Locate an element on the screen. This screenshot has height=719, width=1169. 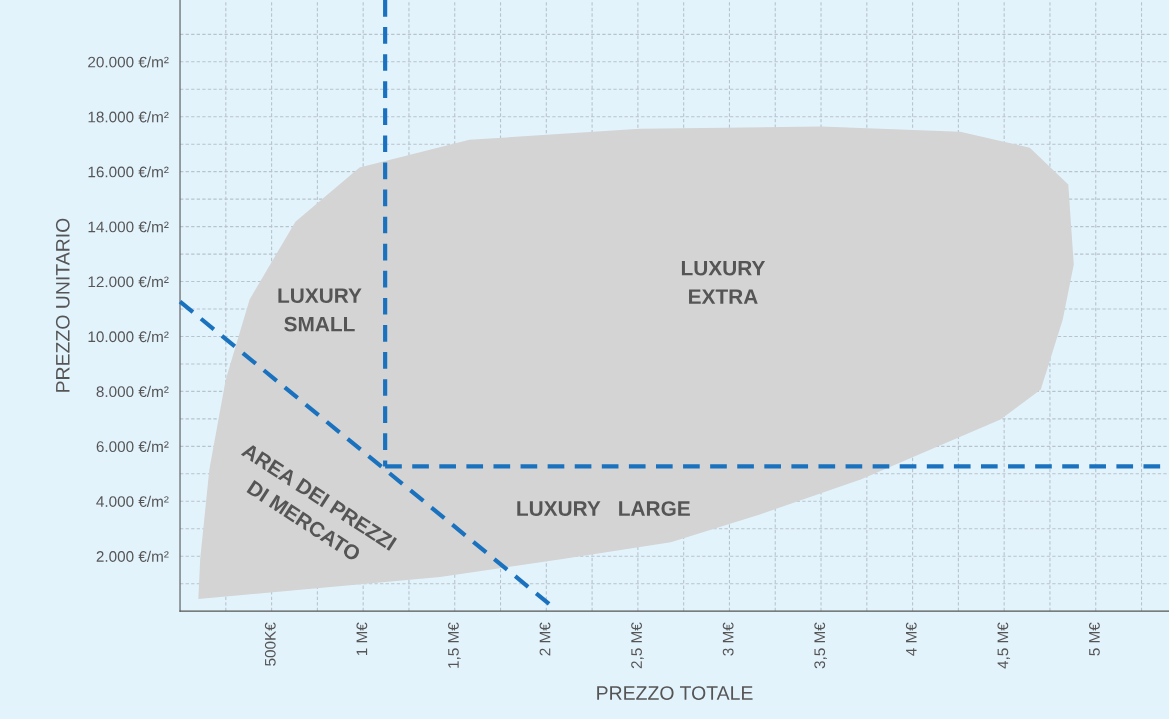
x-tick-label: 2 M€ is located at coordinates (545, 639).